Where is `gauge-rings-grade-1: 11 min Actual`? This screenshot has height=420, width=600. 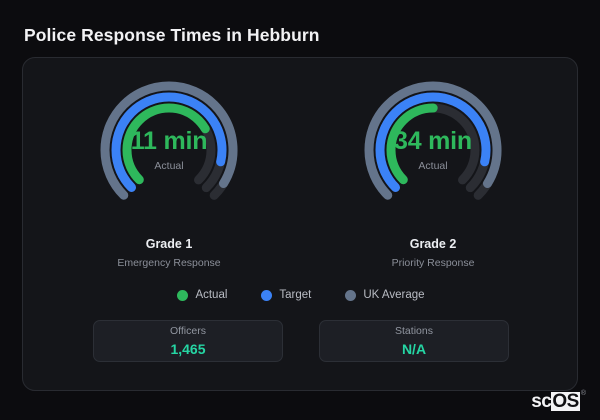
gauge-rings-grade-1: 11 min Actual is located at coordinates (169, 150).